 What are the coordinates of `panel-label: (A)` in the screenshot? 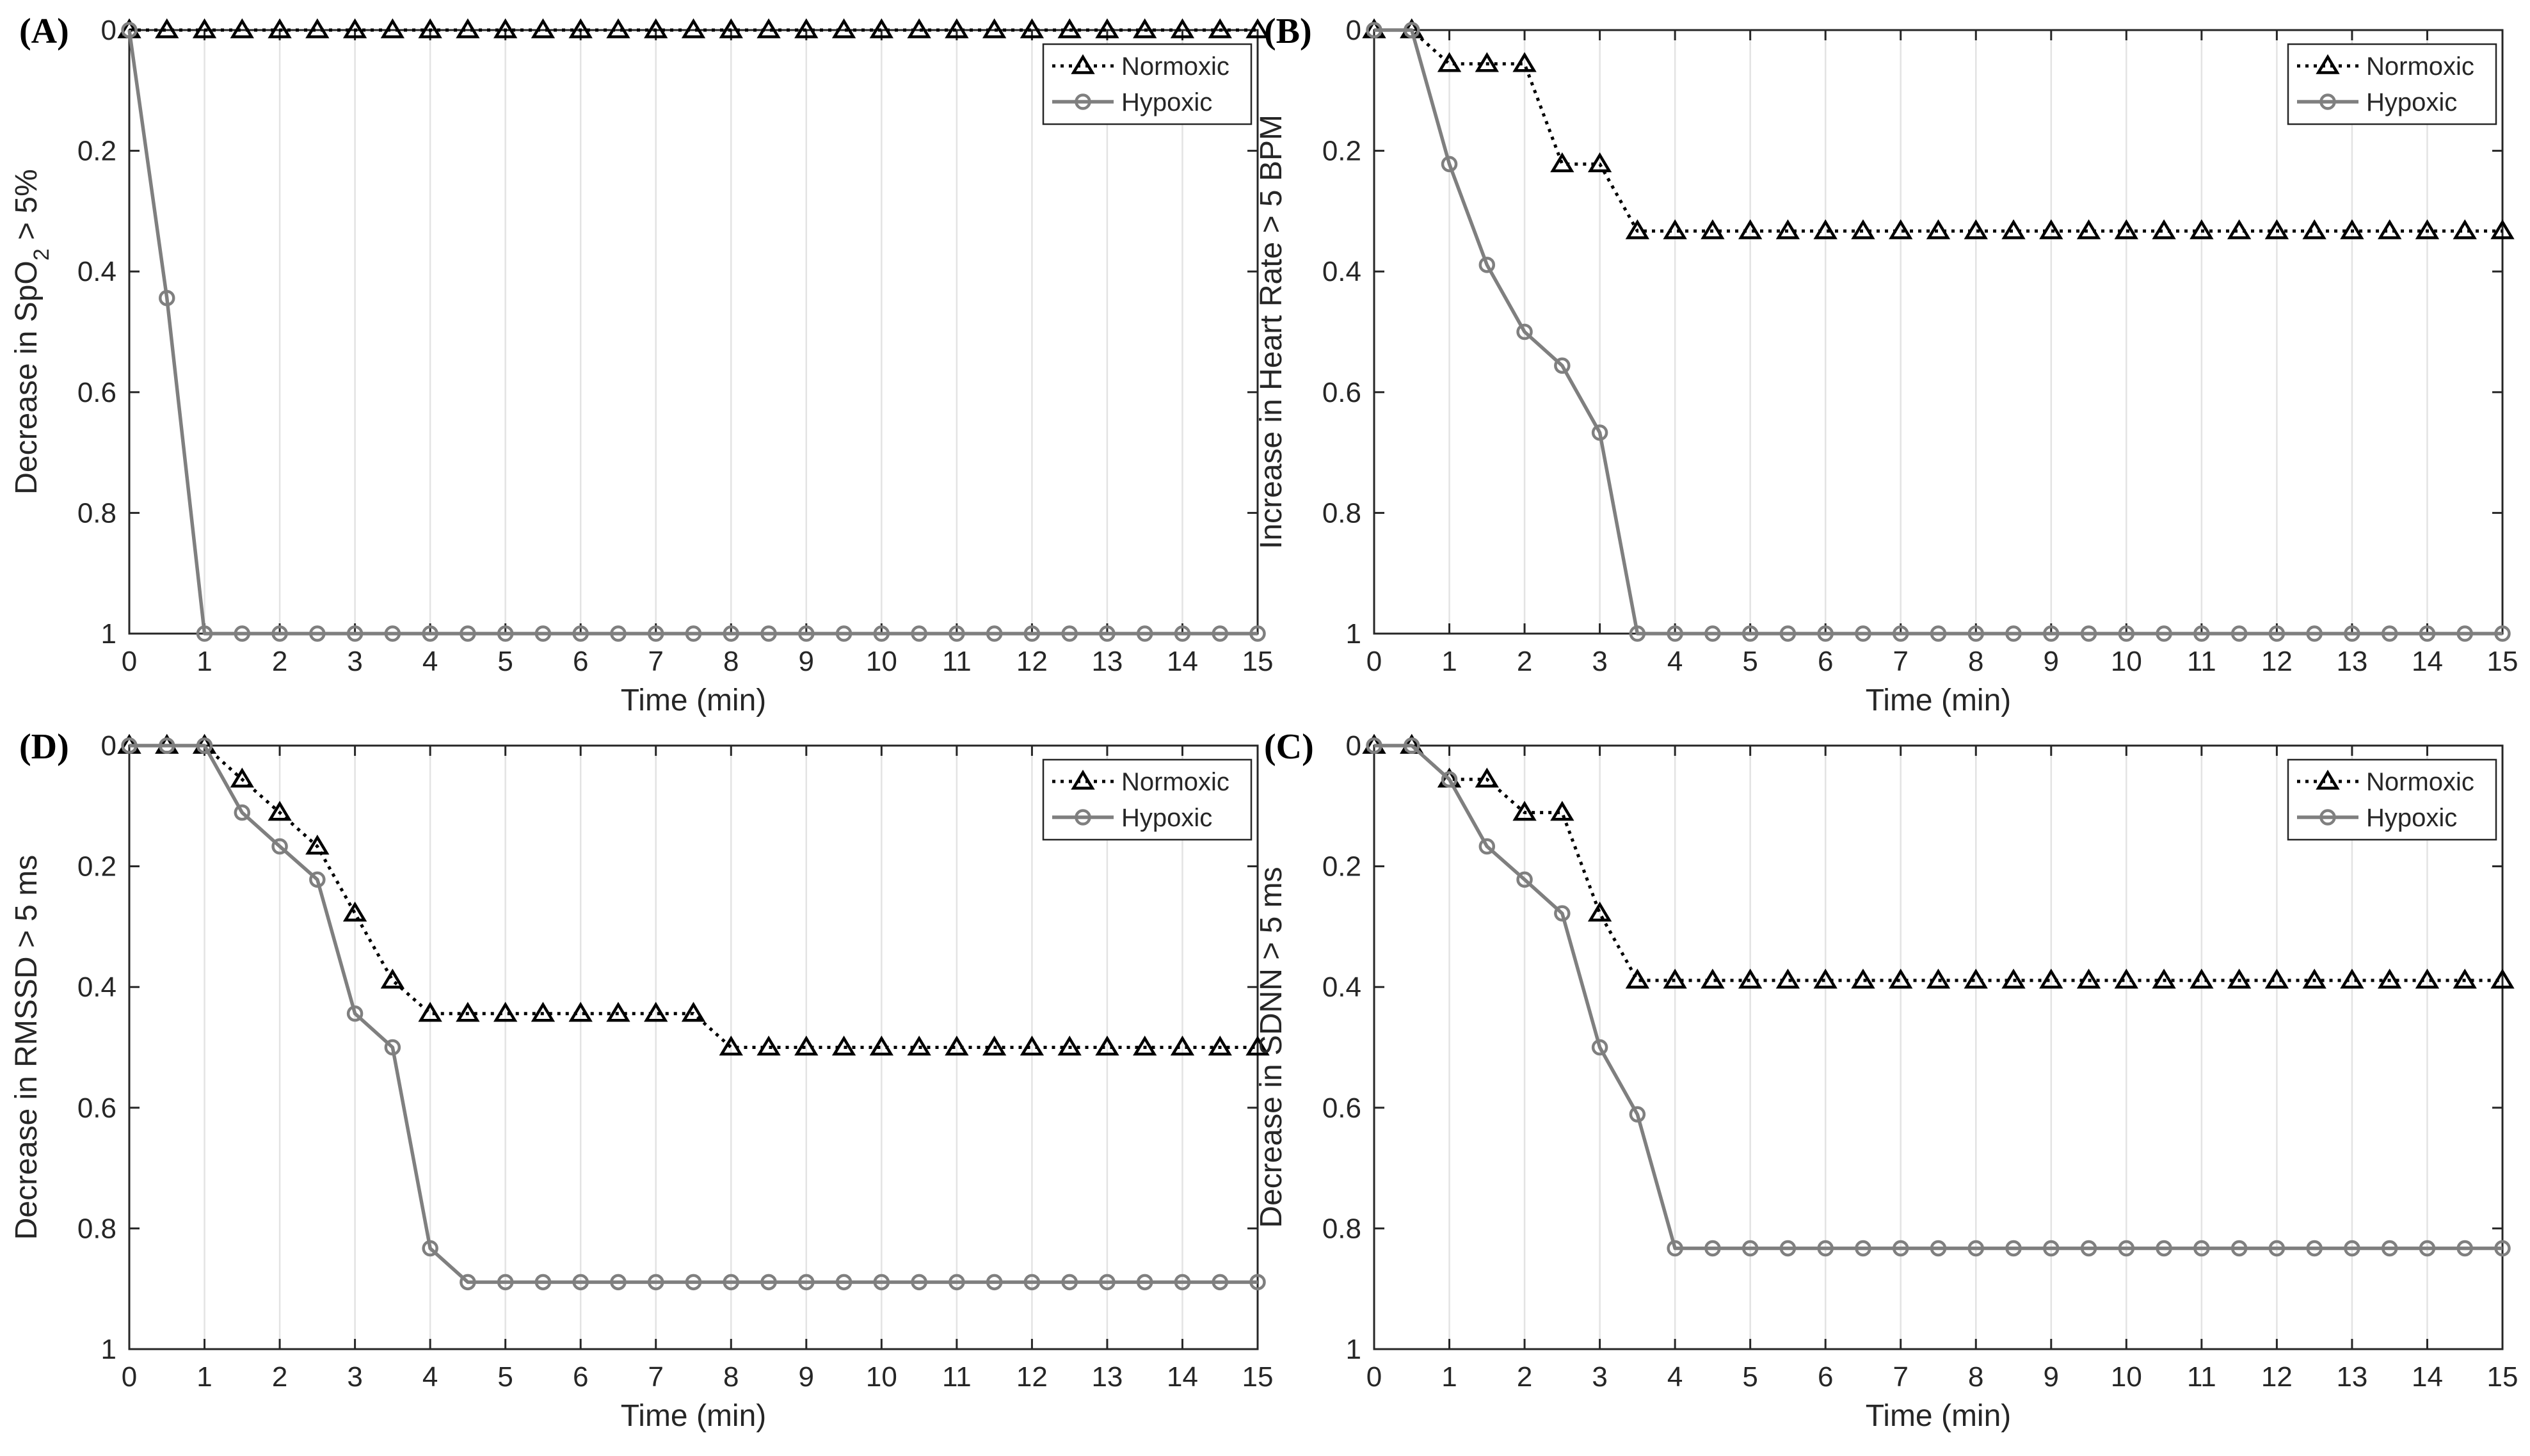 It's located at (44, 31).